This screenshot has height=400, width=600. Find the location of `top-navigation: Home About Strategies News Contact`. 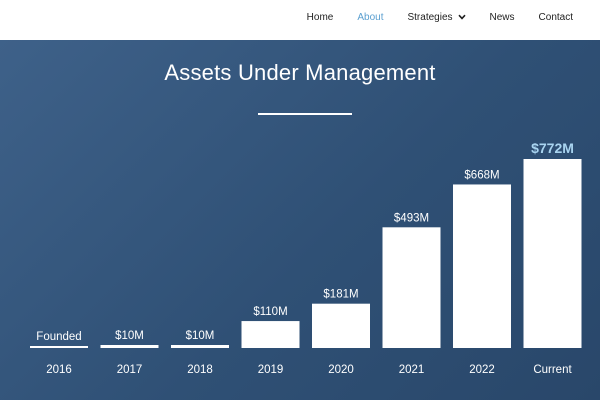

top-navigation: Home About Strategies News Contact is located at coordinates (300, 20).